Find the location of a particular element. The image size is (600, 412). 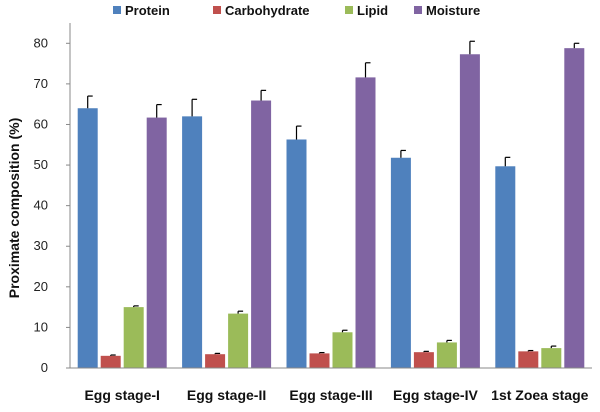

x-category-label: Egg stage-II is located at coordinates (226, 395).